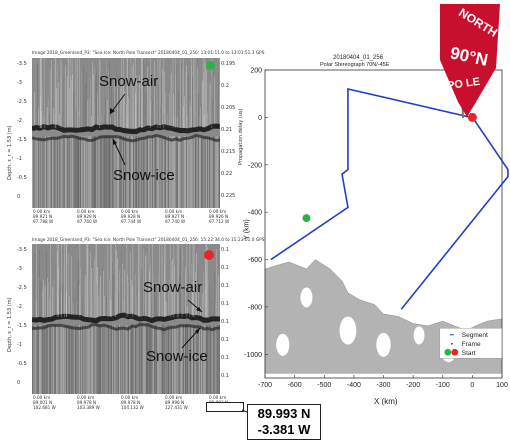 This screenshot has height=441, width=510. I want to click on y-tick-label: 200, so click(256, 71).